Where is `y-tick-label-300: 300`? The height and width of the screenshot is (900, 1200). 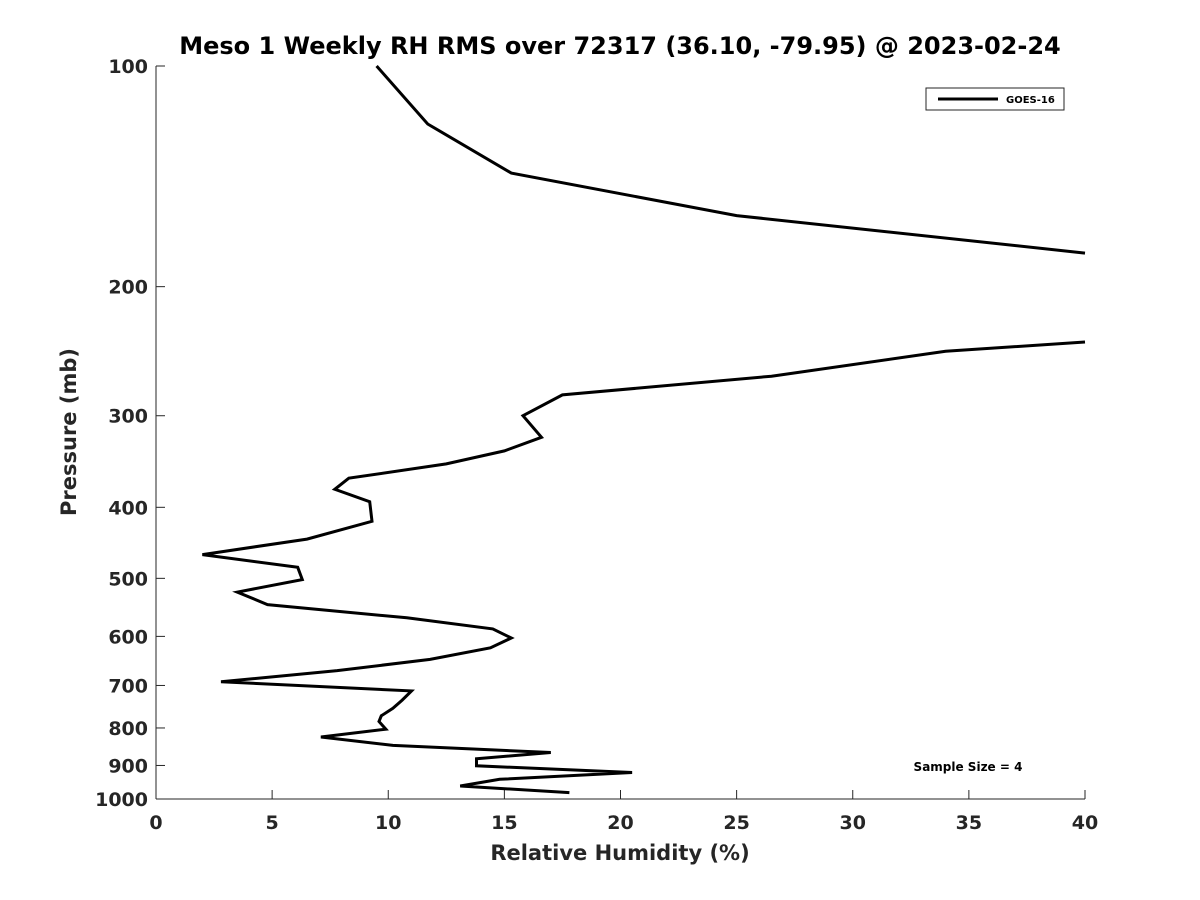 y-tick-label-300: 300 is located at coordinates (128, 417).